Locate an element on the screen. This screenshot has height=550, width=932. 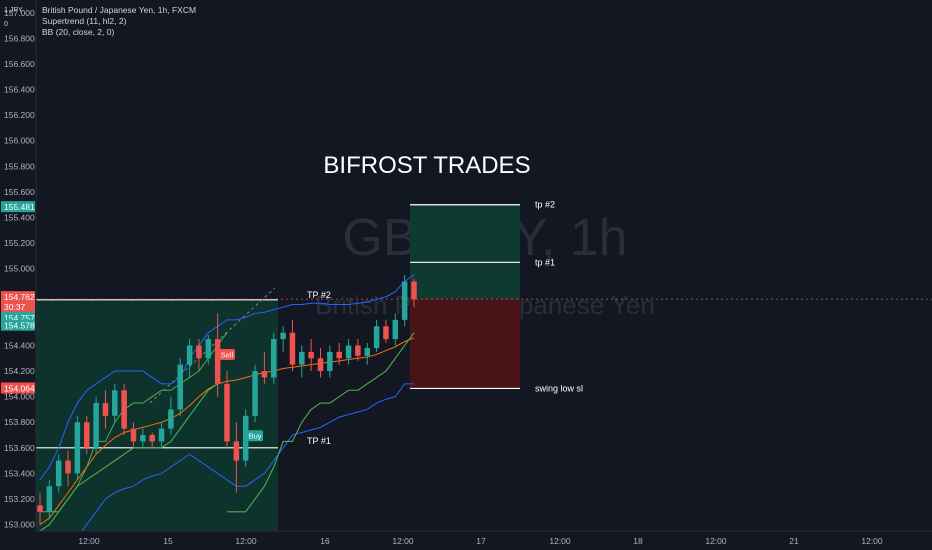
dashed-trendline is located at coordinates (212, 345).